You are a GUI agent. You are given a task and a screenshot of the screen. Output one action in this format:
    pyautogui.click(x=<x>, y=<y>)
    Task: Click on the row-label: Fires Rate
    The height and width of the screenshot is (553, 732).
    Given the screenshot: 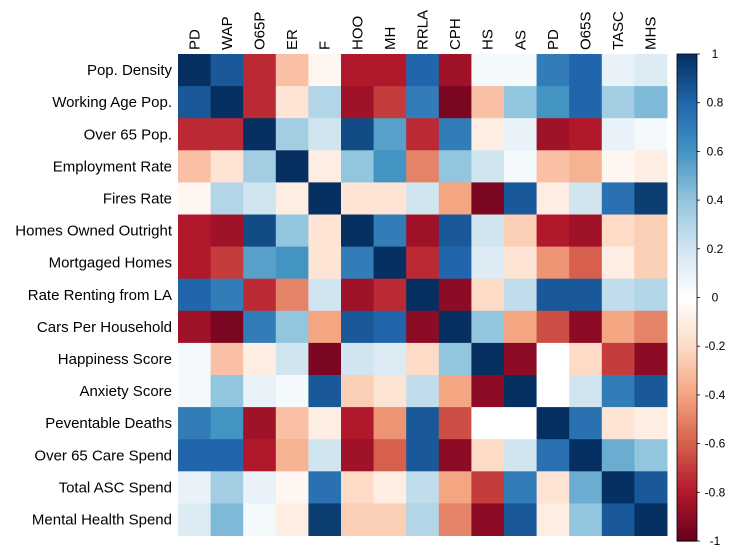 What is the action you would take?
    pyautogui.click(x=137, y=198)
    